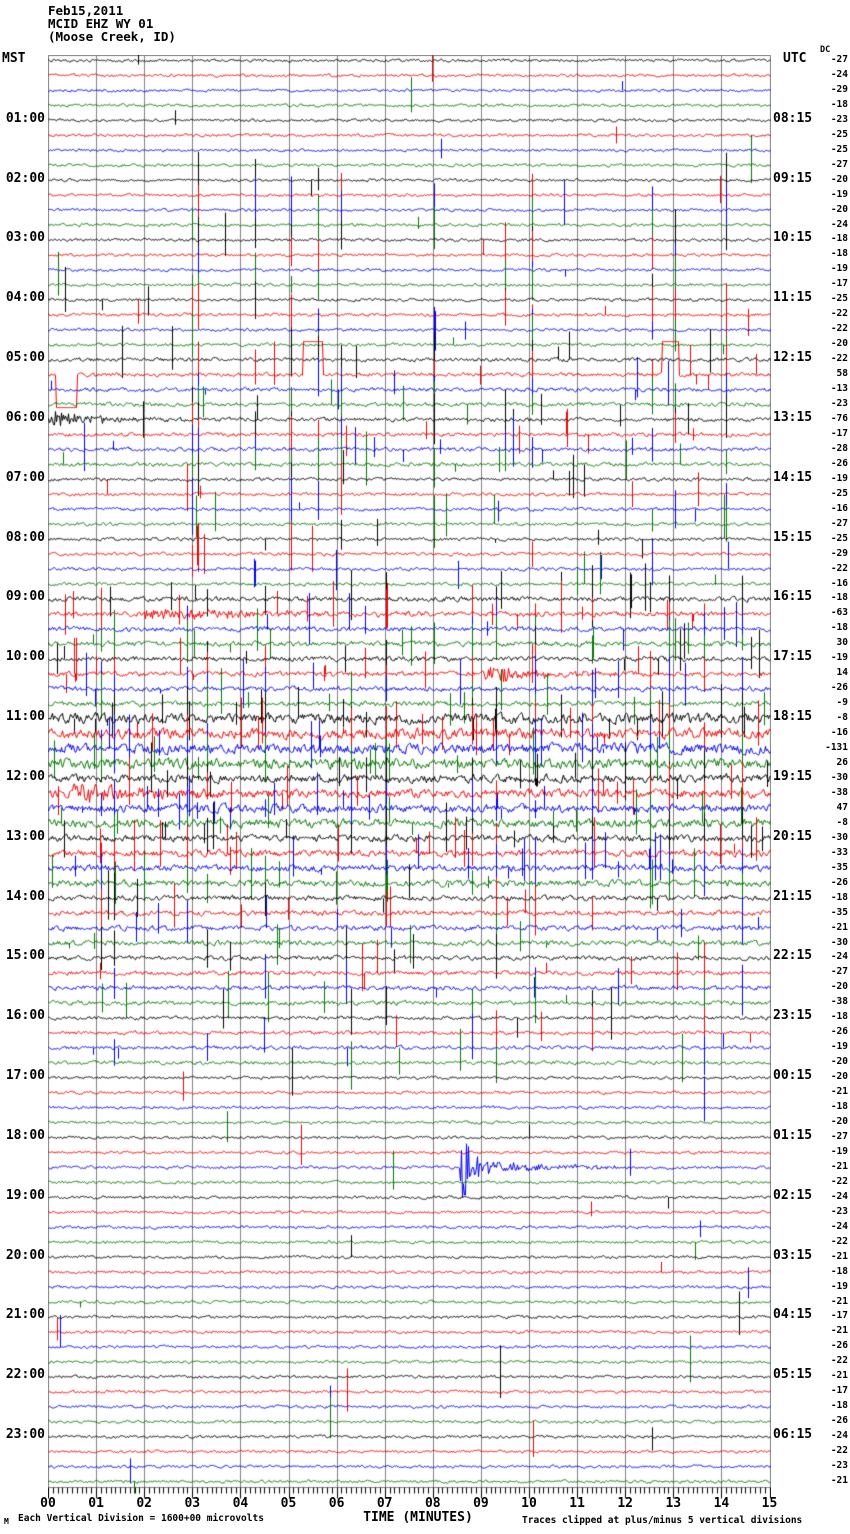 This screenshot has width=850, height=1534. I want to click on minute-tick-label: 14, so click(721, 1503).